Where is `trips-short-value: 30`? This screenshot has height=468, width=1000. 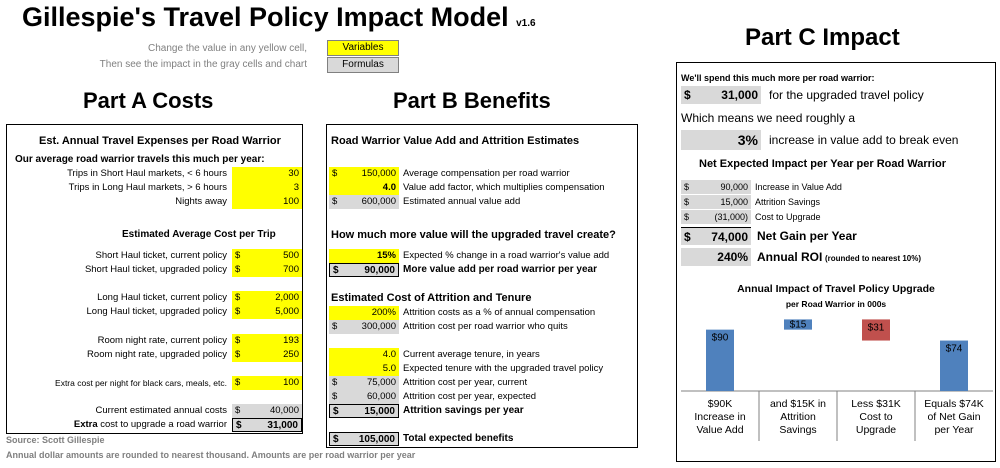 trips-short-value: 30 is located at coordinates (293, 173).